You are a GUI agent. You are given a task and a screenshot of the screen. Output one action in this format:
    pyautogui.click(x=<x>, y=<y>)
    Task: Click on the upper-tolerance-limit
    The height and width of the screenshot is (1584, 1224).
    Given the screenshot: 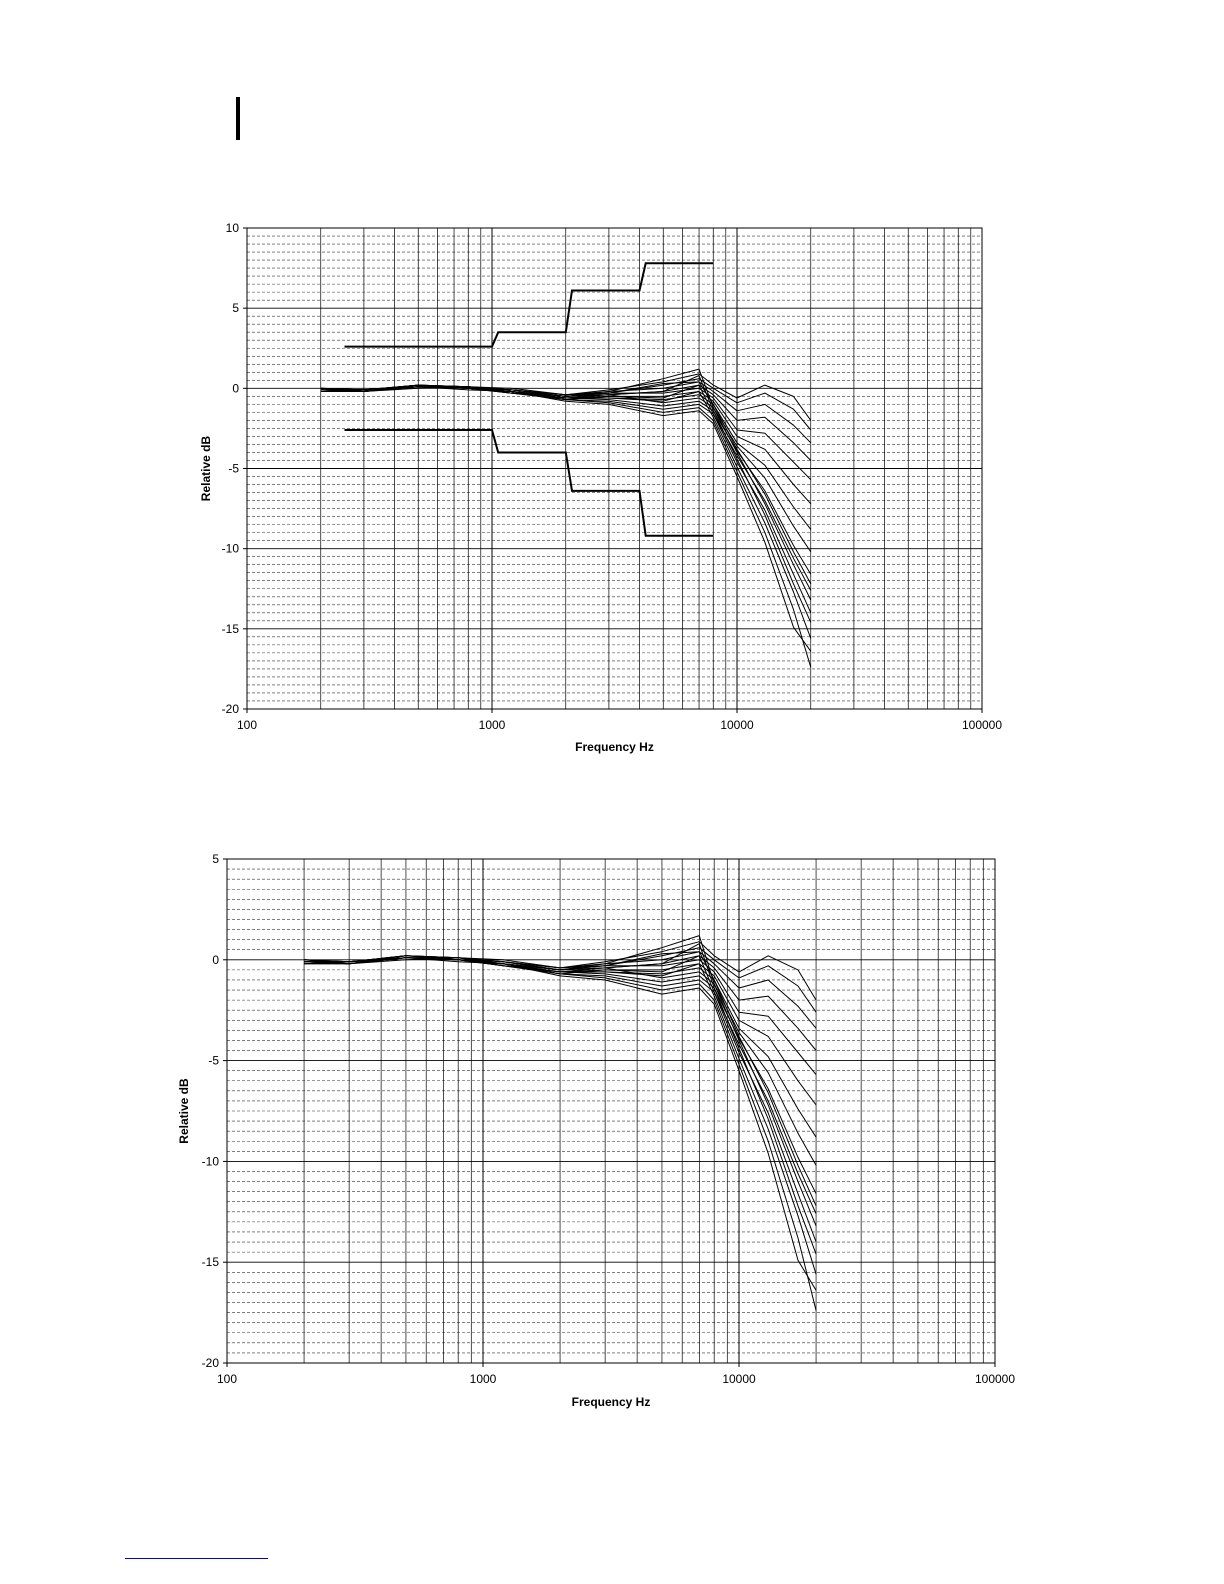 What is the action you would take?
    pyautogui.click(x=529, y=305)
    